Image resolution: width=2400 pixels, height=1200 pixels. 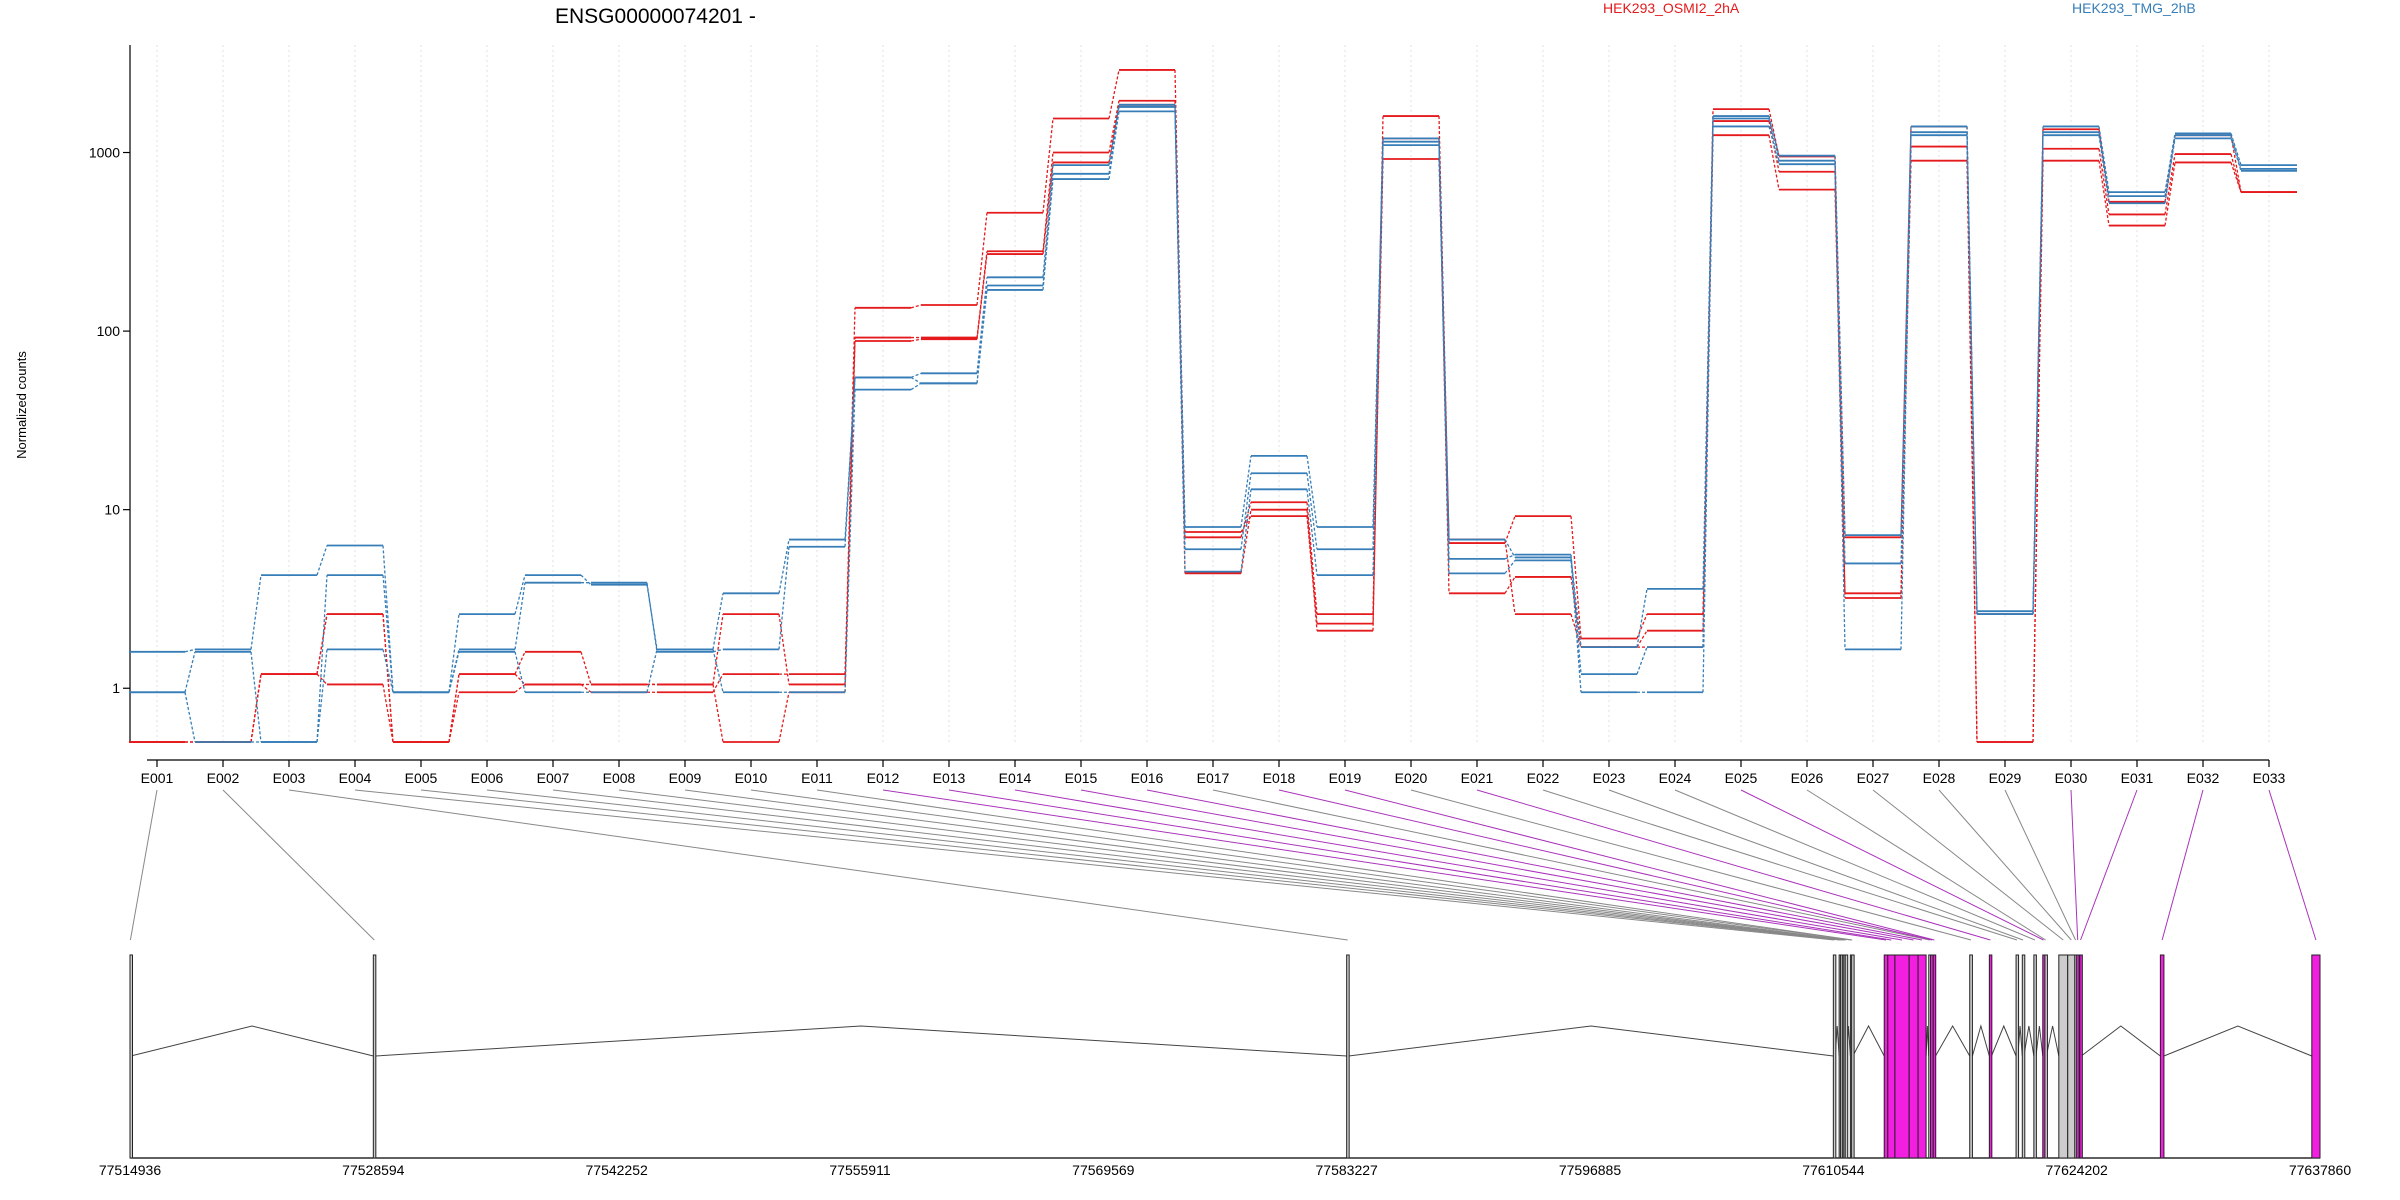 I want to click on x-tick-label: E020, so click(x=1411, y=778).